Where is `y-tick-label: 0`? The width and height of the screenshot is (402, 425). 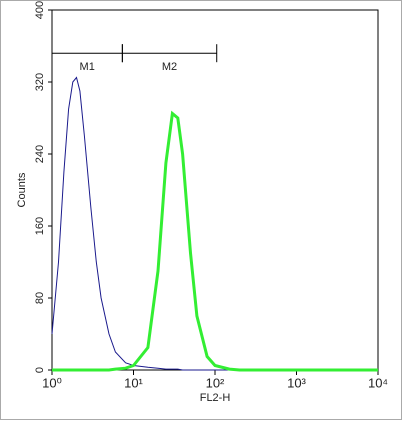 y-tick-label: 0 is located at coordinates (40, 370).